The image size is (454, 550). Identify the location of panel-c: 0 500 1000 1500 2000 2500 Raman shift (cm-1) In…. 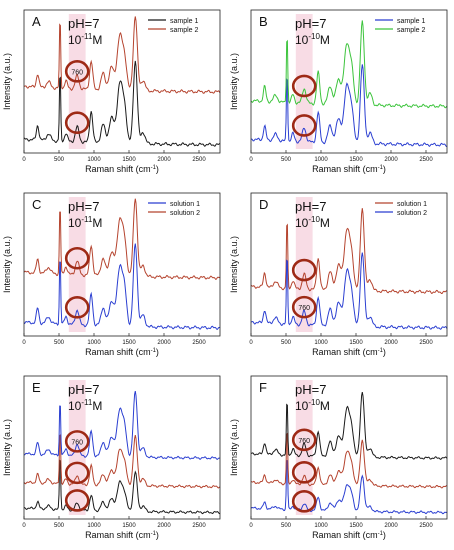
(111, 274).